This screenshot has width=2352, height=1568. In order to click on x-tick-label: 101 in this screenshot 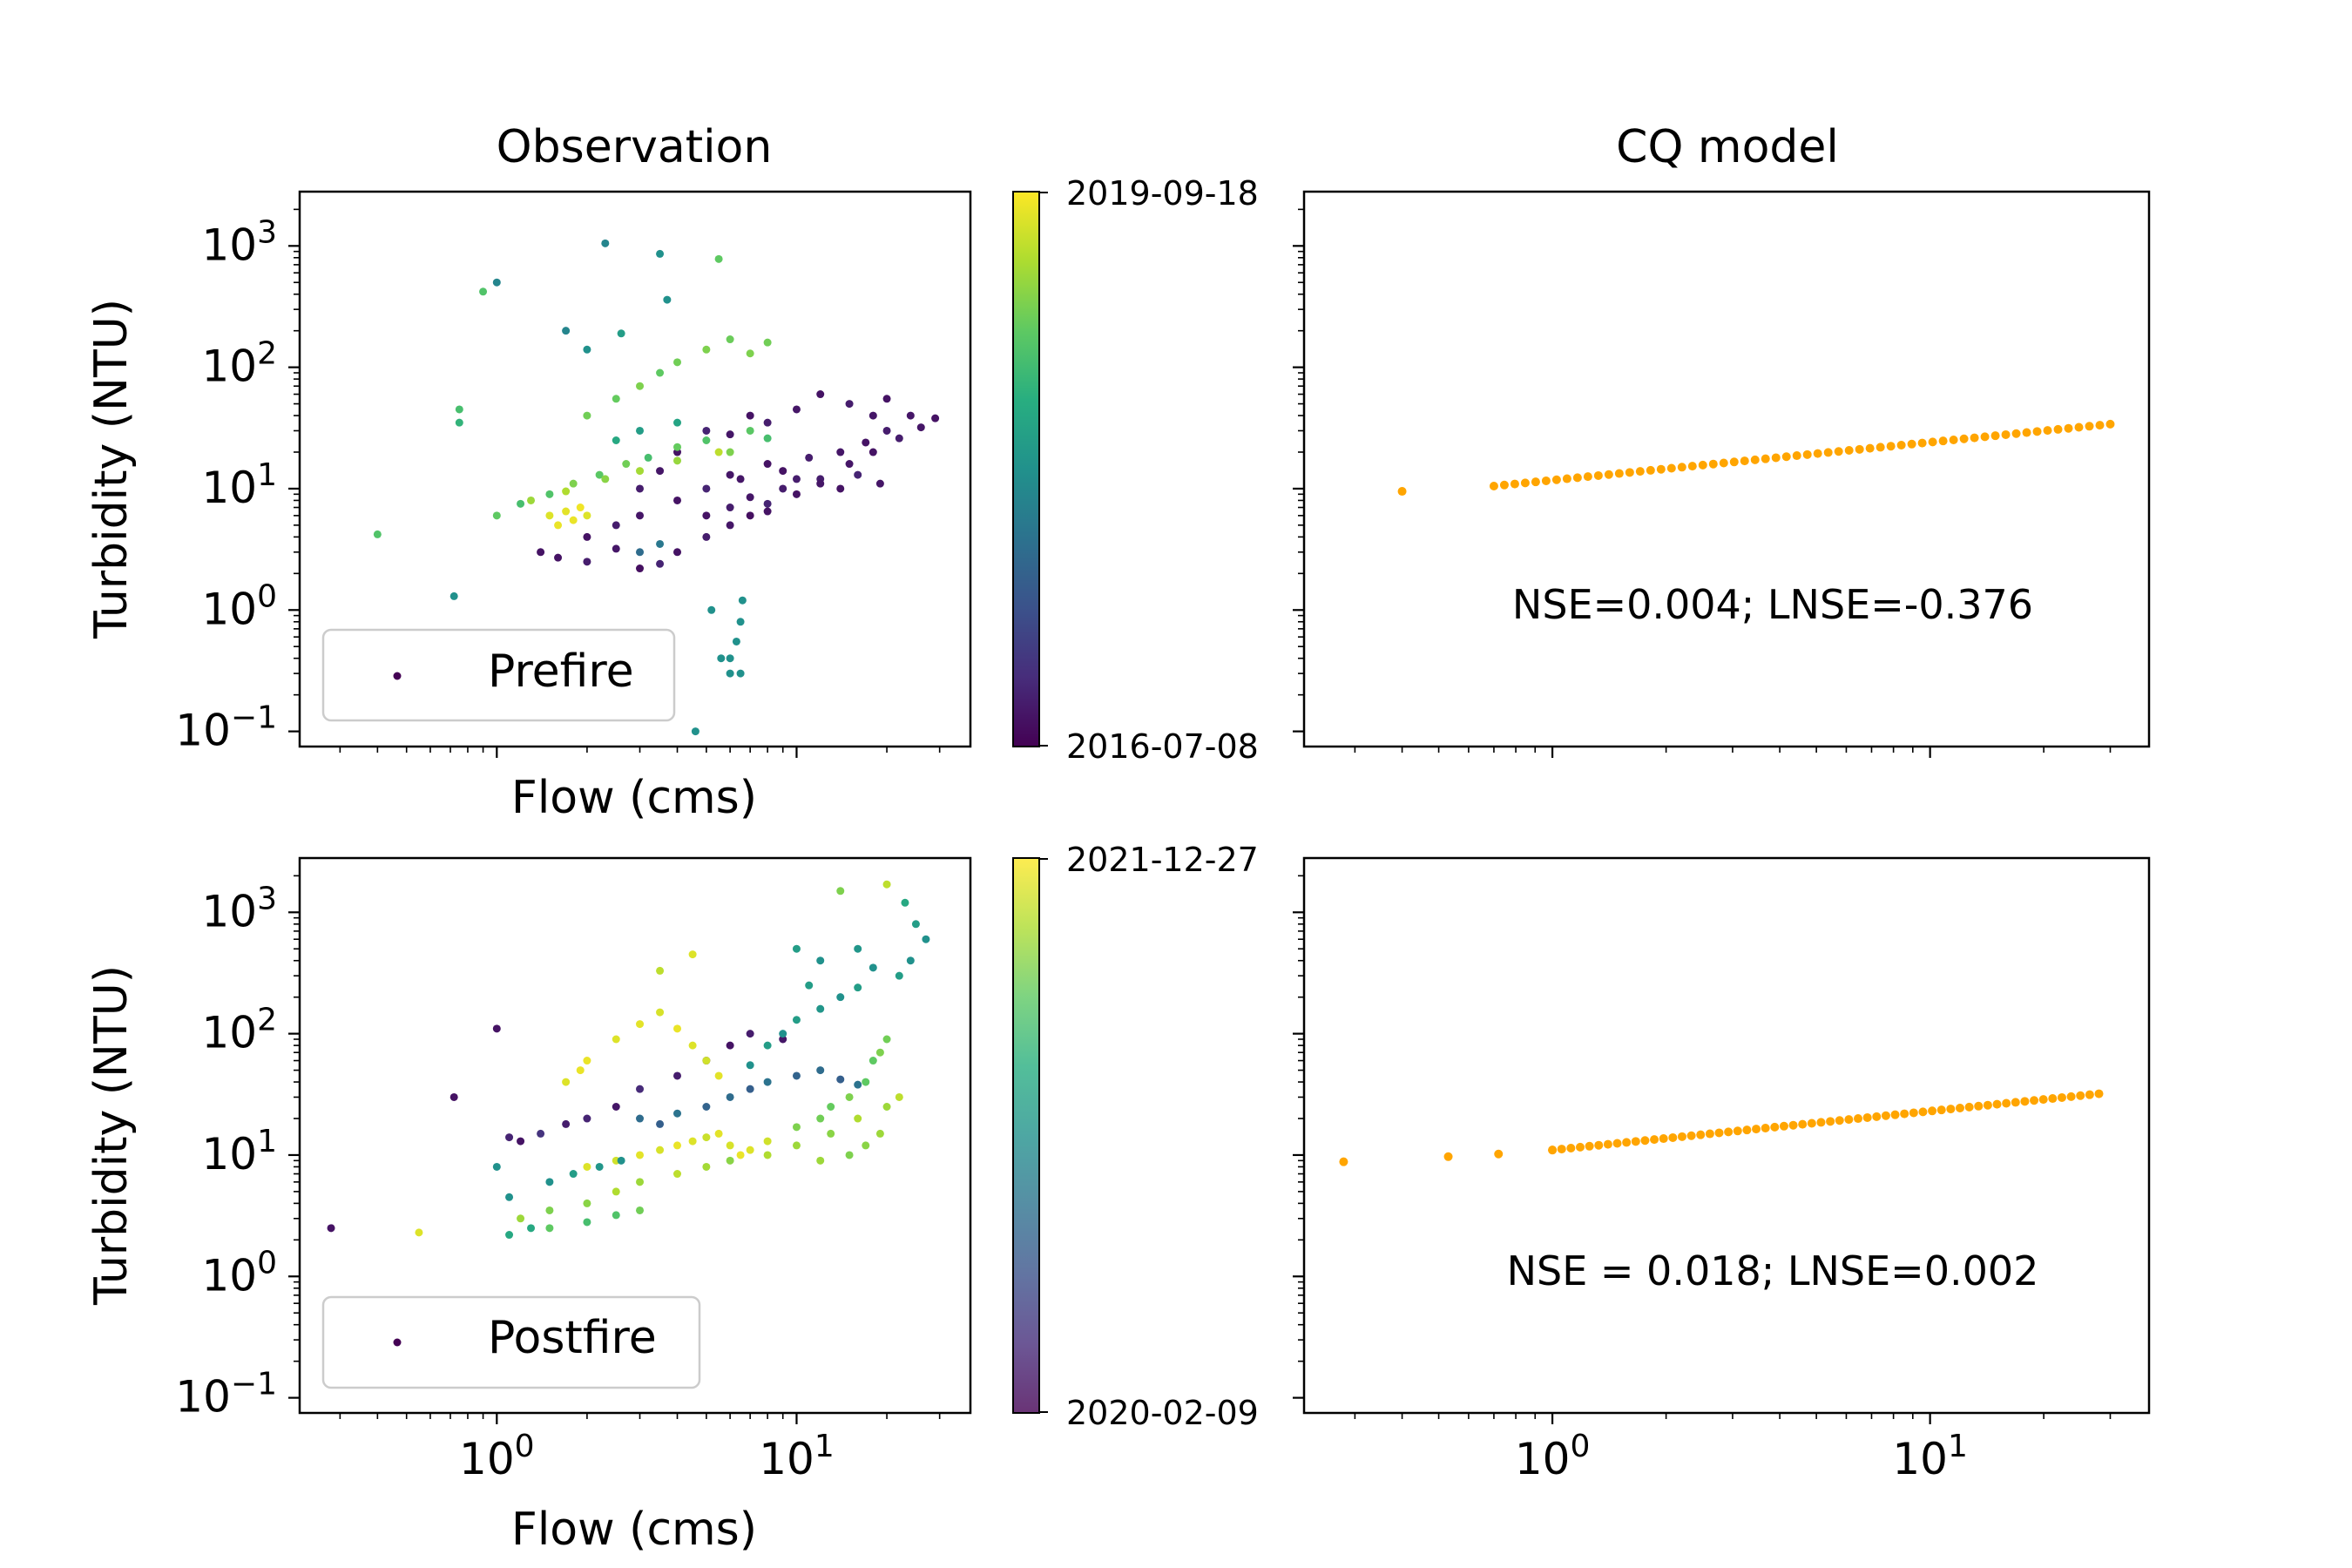, I will do `click(797, 1457)`.